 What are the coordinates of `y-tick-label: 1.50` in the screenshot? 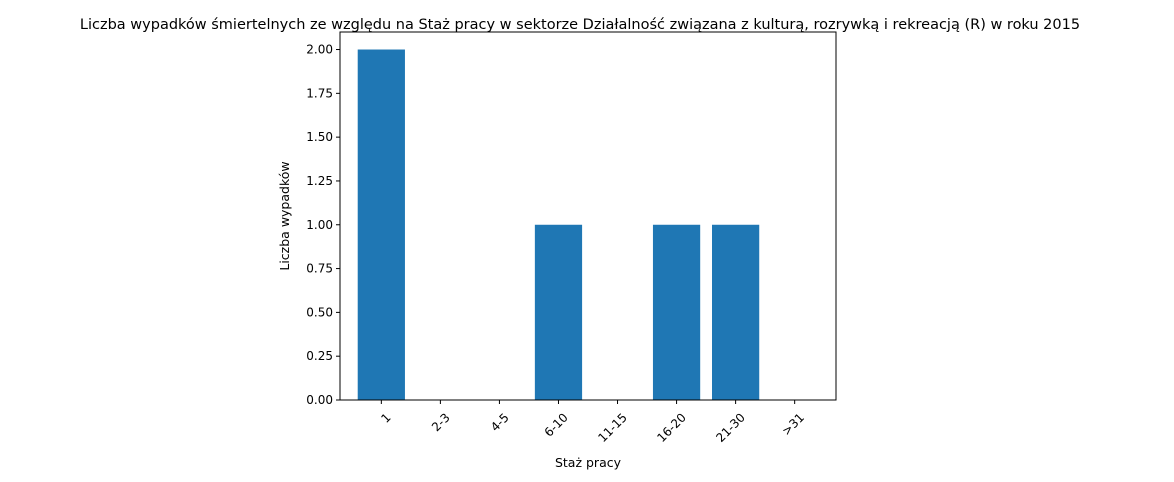 It's located at (319, 137).